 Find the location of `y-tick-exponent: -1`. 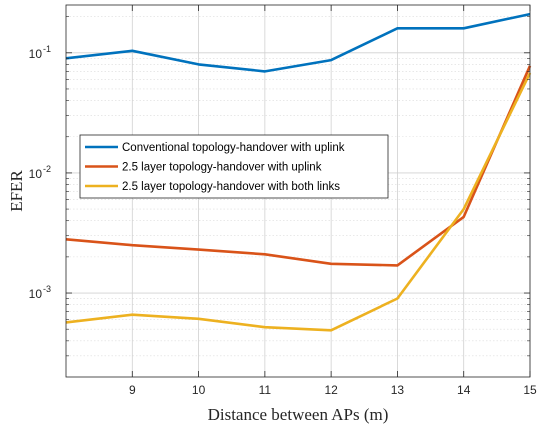

y-tick-exponent: -1 is located at coordinates (47, 49).